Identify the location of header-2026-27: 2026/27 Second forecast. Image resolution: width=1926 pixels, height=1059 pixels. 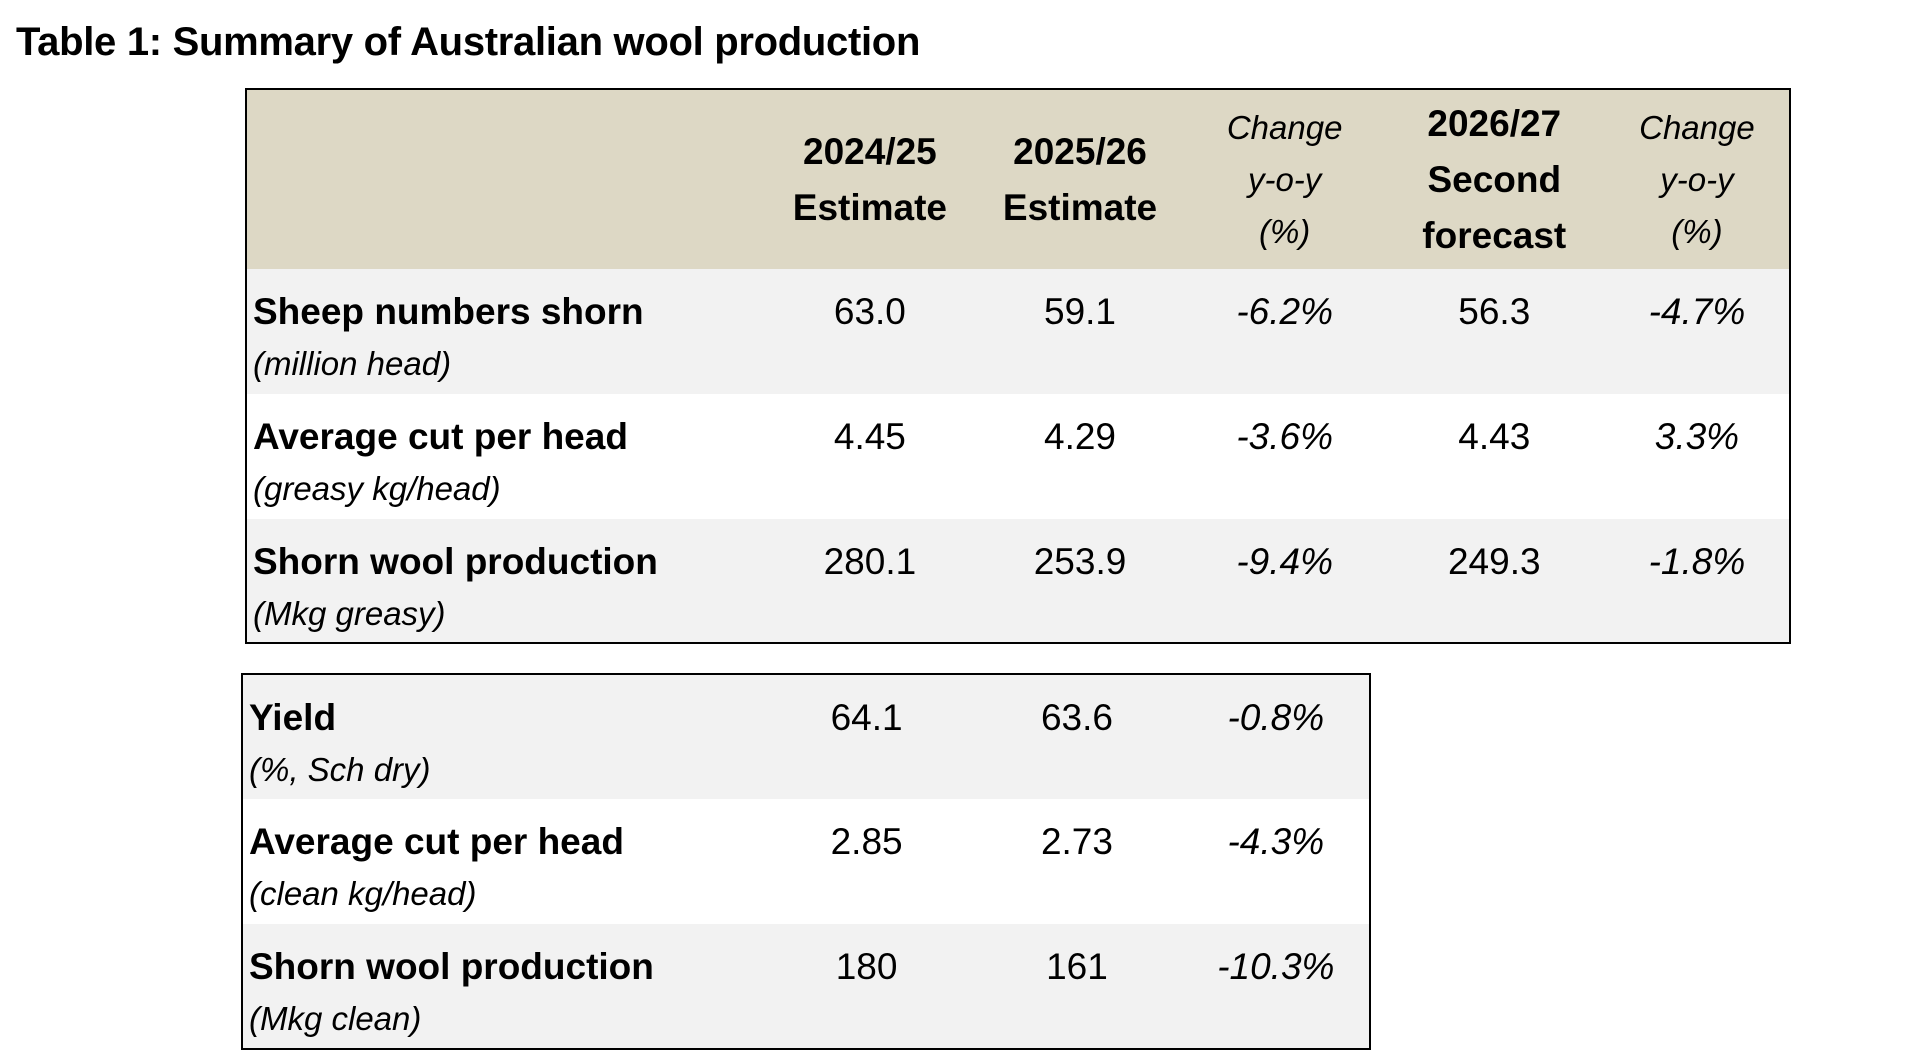
(1494, 179).